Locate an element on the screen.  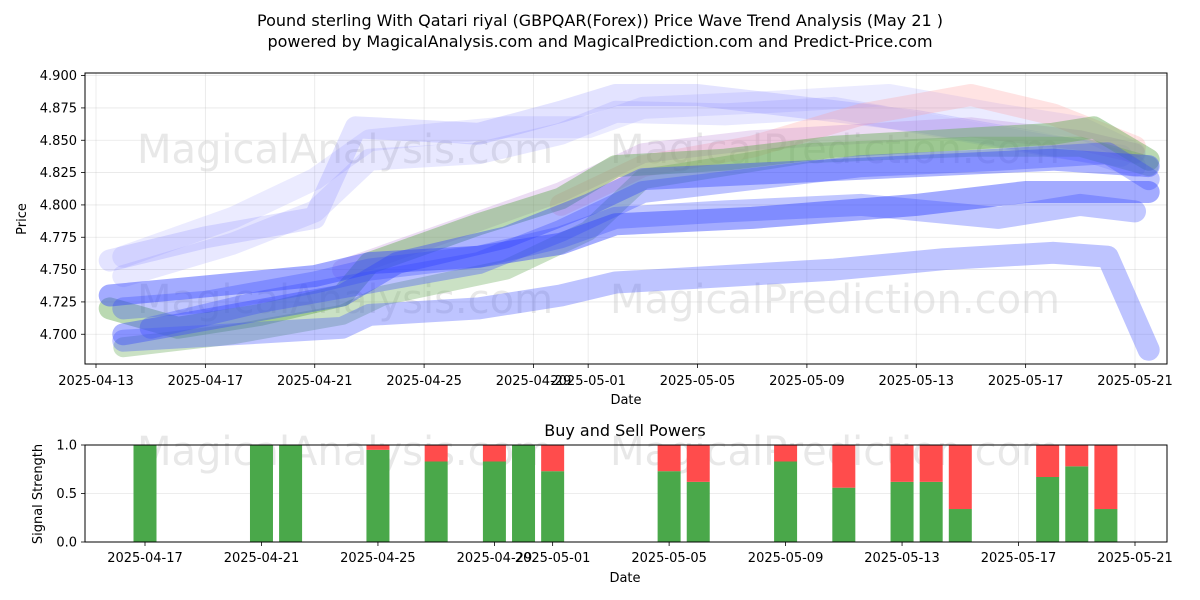
signal-x-tick-label: 2025-04-21 is located at coordinates (262, 558).